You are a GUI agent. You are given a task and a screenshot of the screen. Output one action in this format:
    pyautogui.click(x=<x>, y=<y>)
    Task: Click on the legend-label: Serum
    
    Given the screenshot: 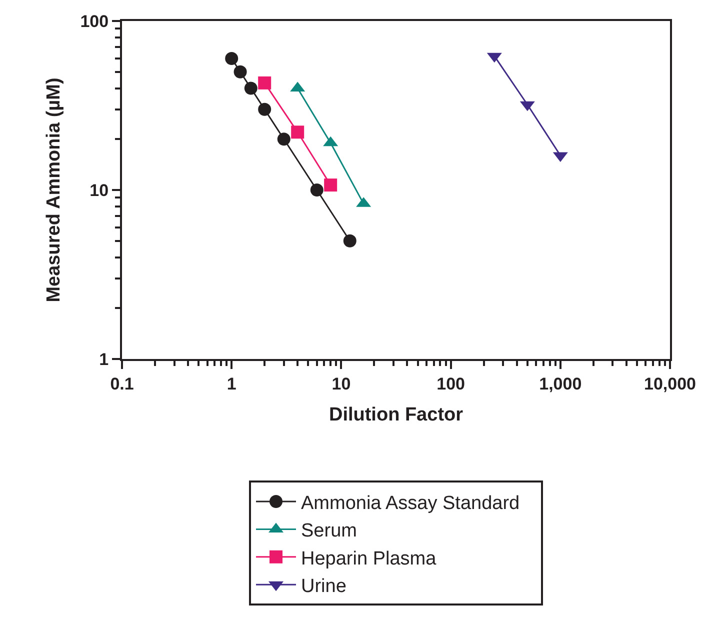 What is the action you would take?
    pyautogui.click(x=329, y=531)
    